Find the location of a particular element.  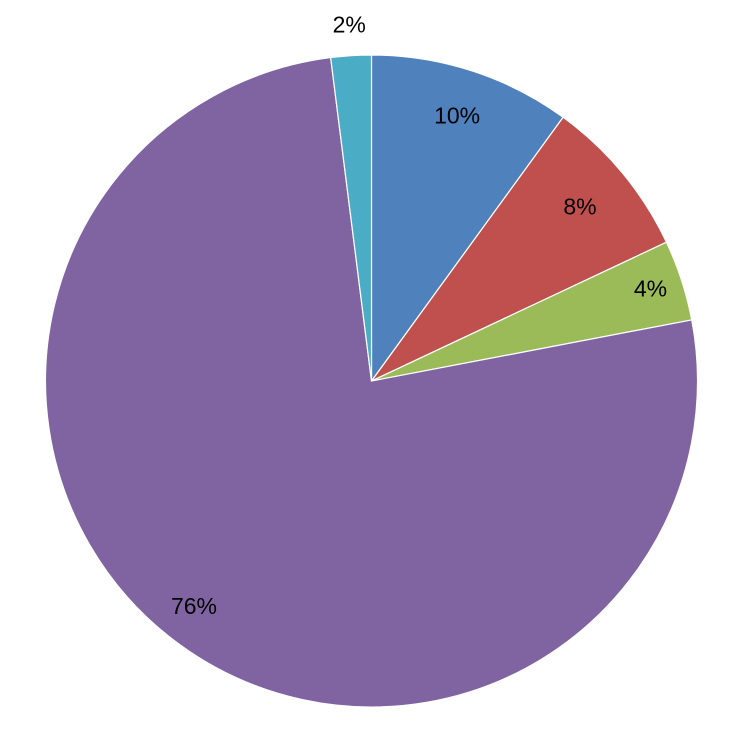

slice-label-5: 2% is located at coordinates (349, 24).